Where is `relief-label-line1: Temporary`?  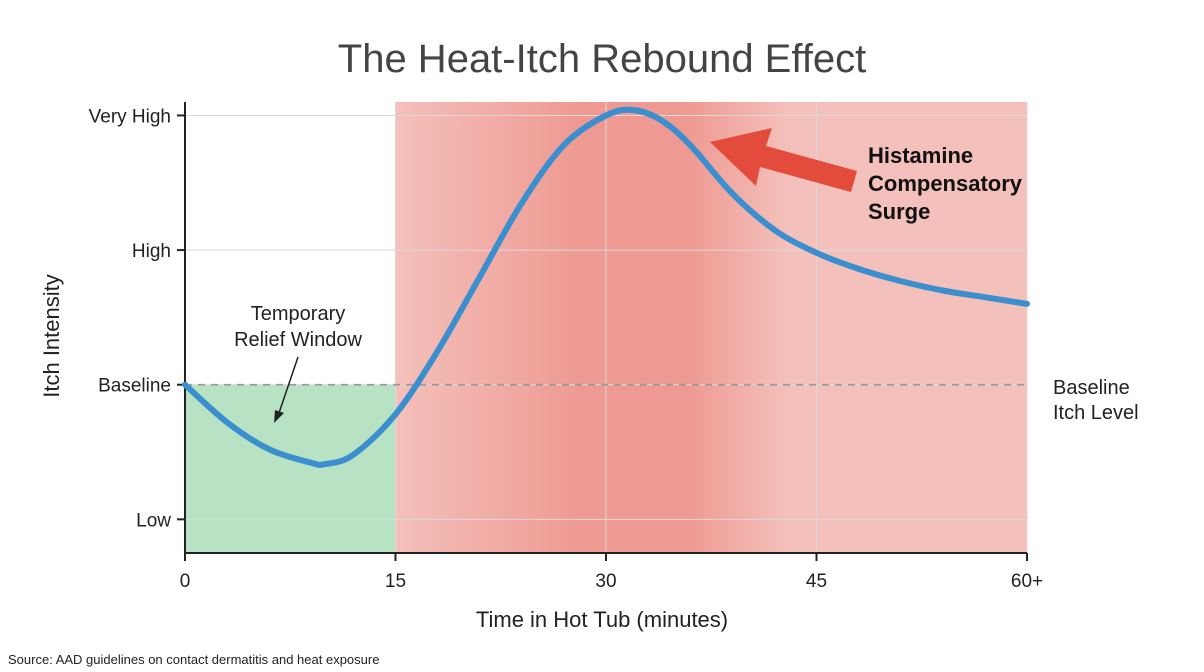 relief-label-line1: Temporary is located at coordinates (298, 314).